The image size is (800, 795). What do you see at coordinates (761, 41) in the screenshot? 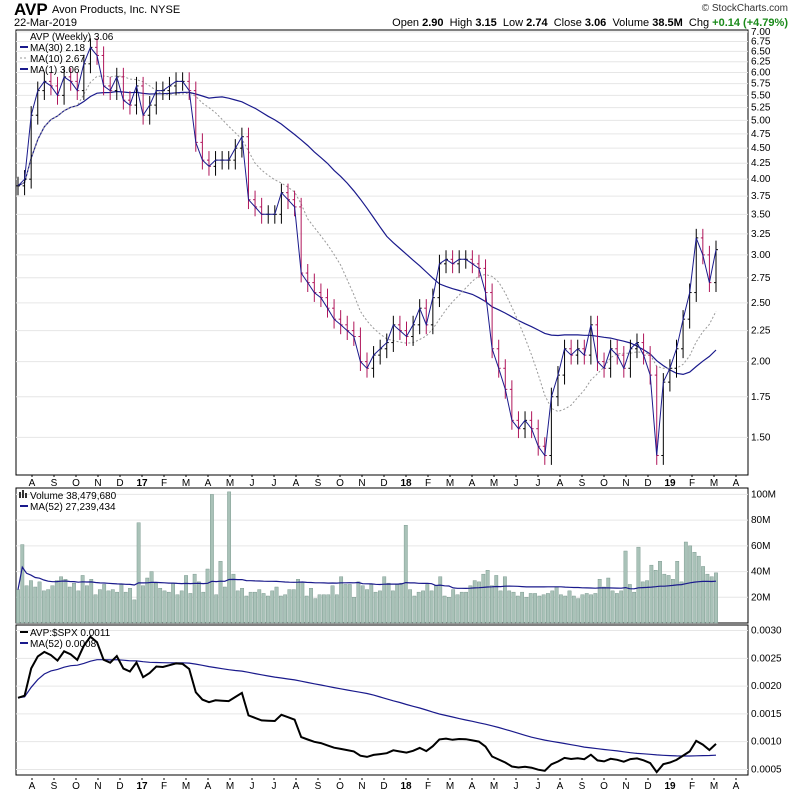
I see `price-tick-label: 6.75` at bounding box center [761, 41].